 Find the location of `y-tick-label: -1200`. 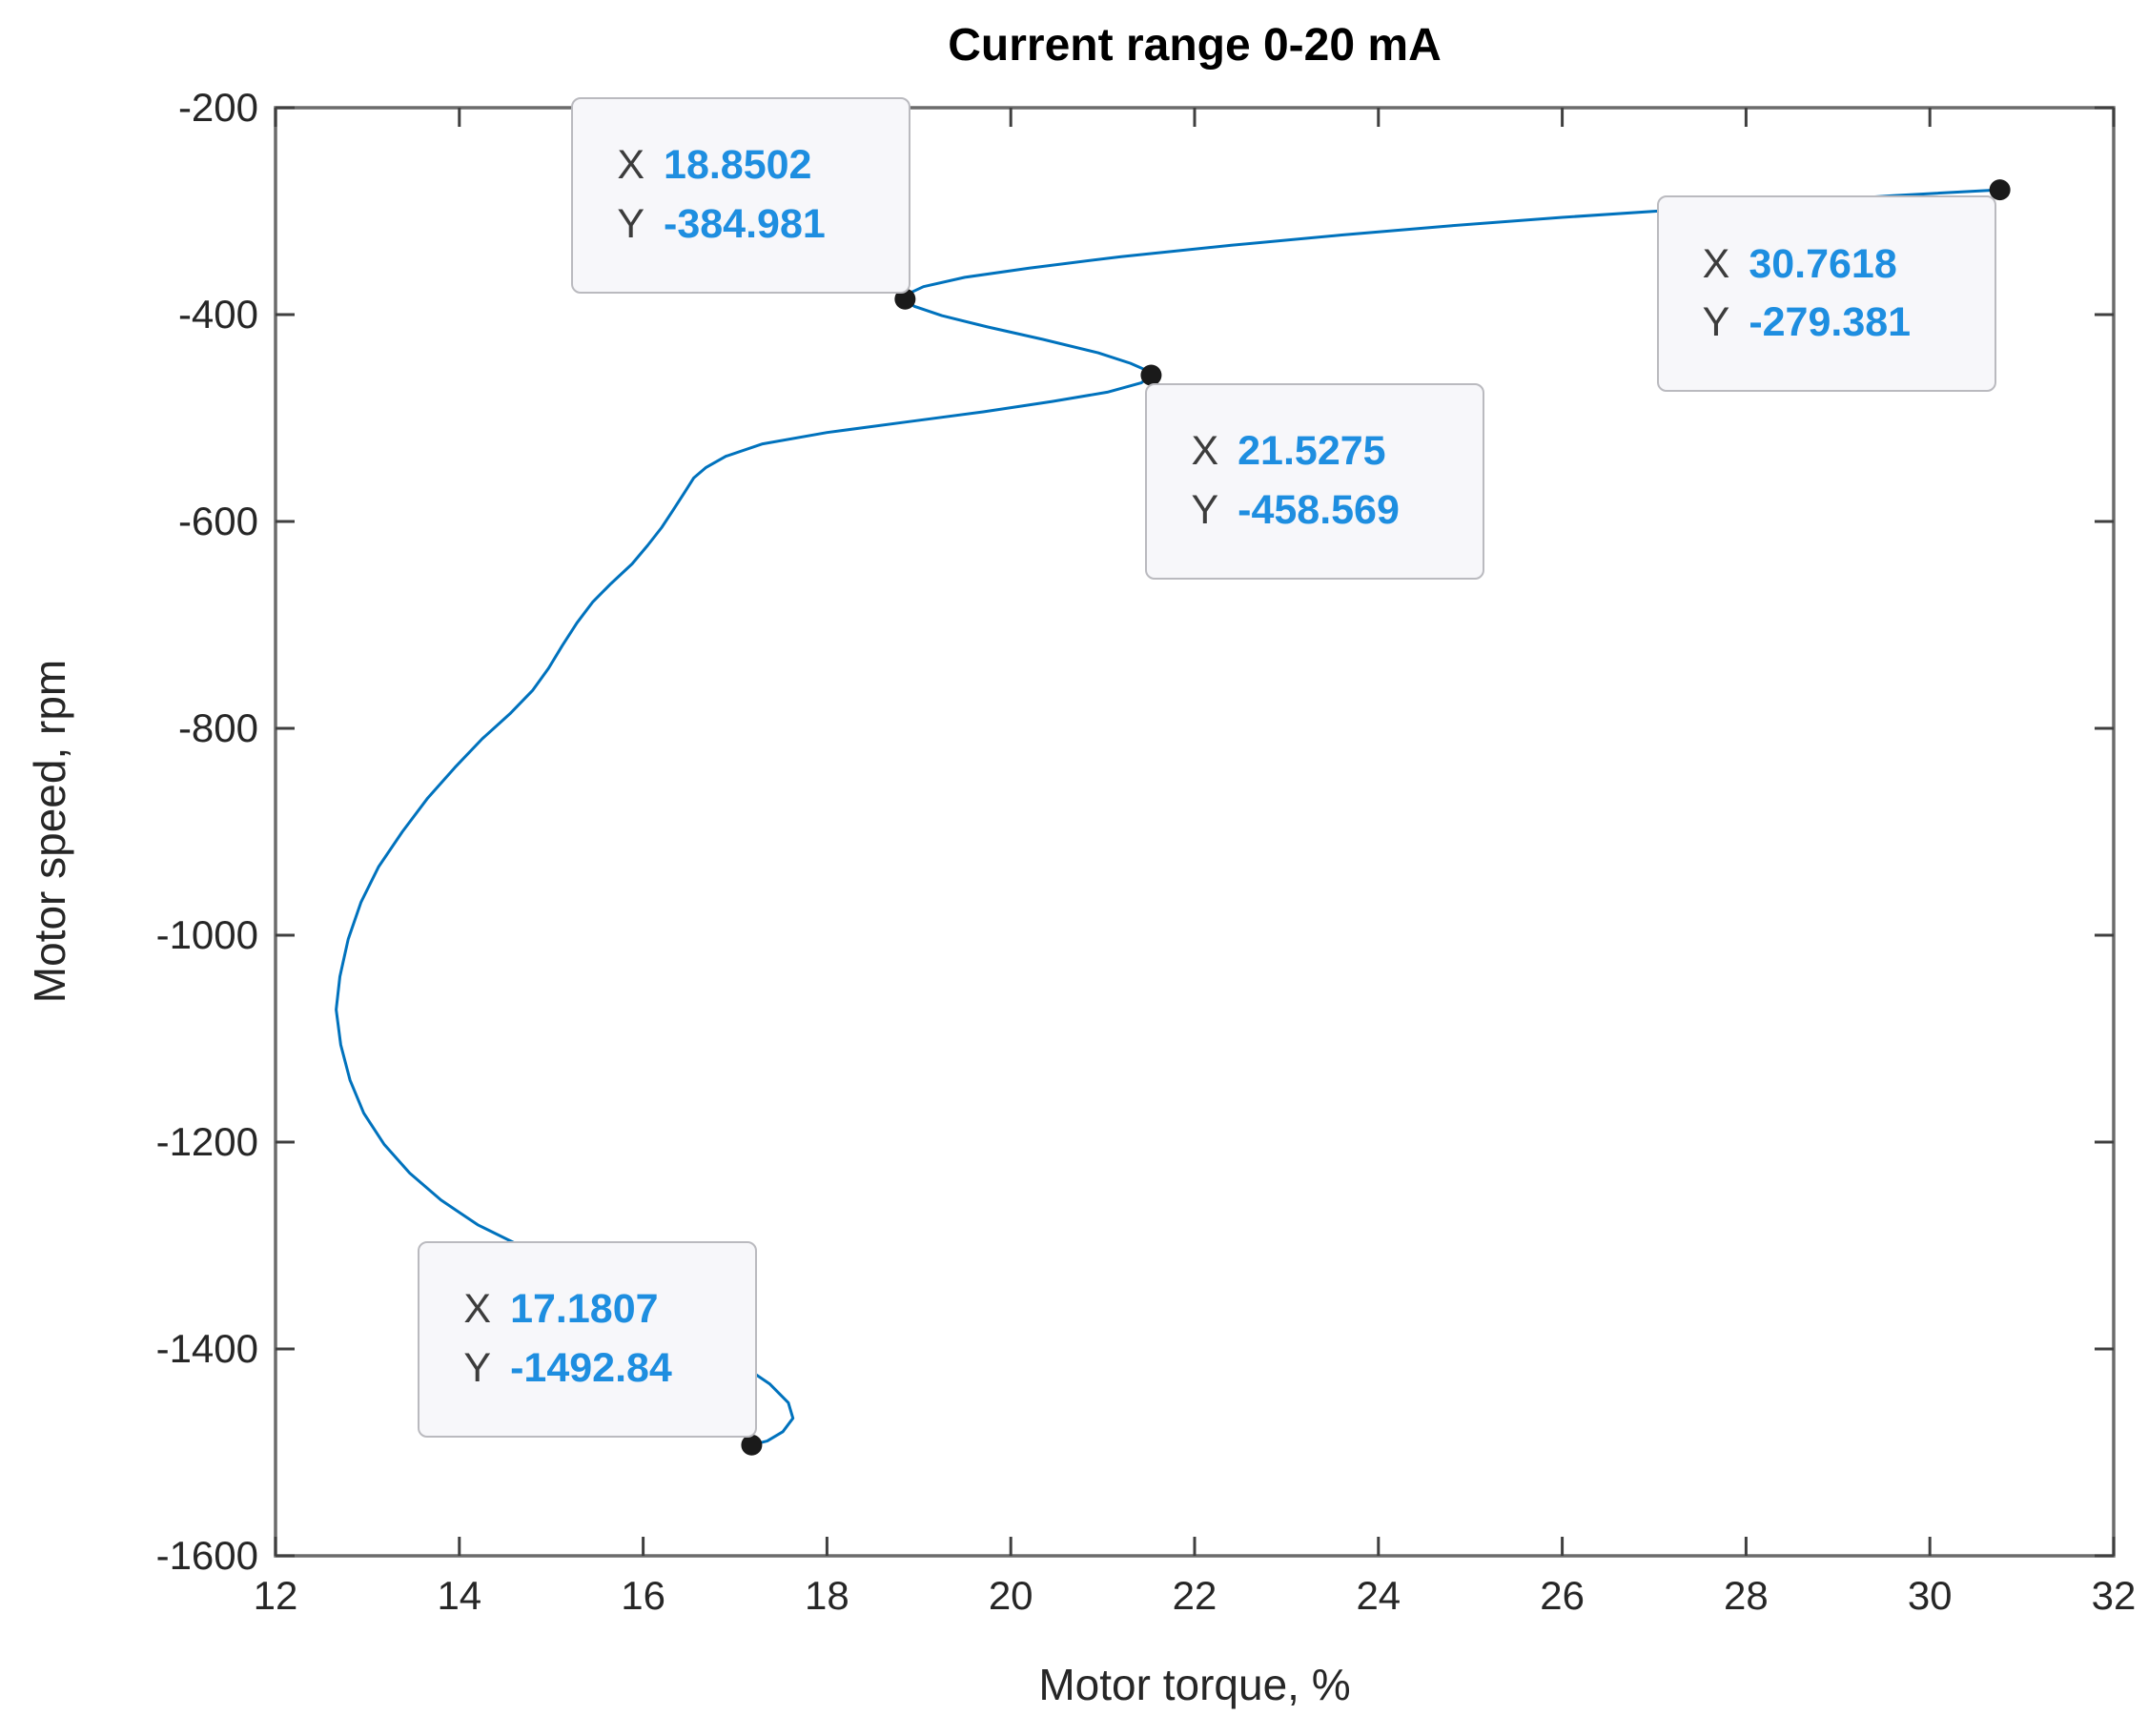

y-tick-label: -1200 is located at coordinates (206, 1141).